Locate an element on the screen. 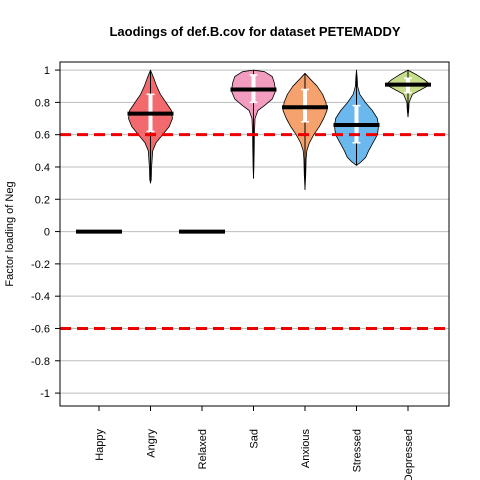 This screenshot has height=480, width=480. y-tick-label: 0.6 is located at coordinates (42, 136).